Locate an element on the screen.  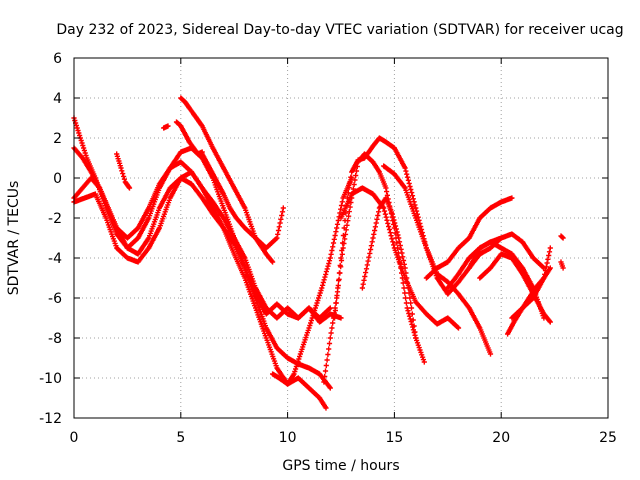
series-track22 is located at coordinates (562, 237).